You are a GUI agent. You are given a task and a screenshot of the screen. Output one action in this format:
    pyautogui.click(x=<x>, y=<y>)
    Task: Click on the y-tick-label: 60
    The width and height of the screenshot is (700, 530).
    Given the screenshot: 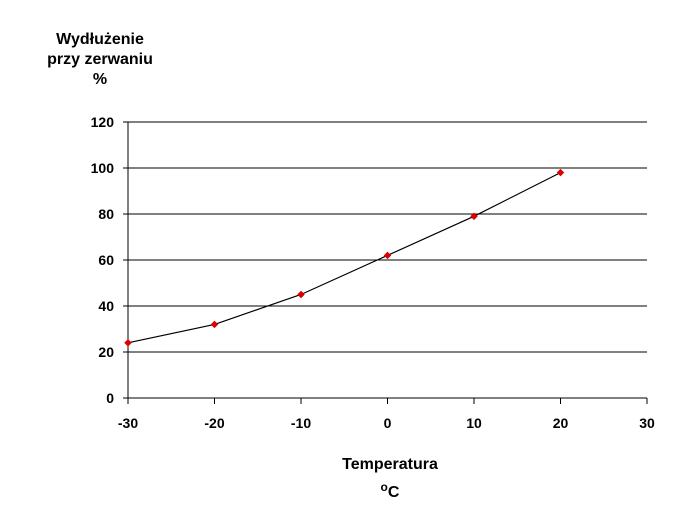 What is the action you would take?
    pyautogui.click(x=106, y=260)
    